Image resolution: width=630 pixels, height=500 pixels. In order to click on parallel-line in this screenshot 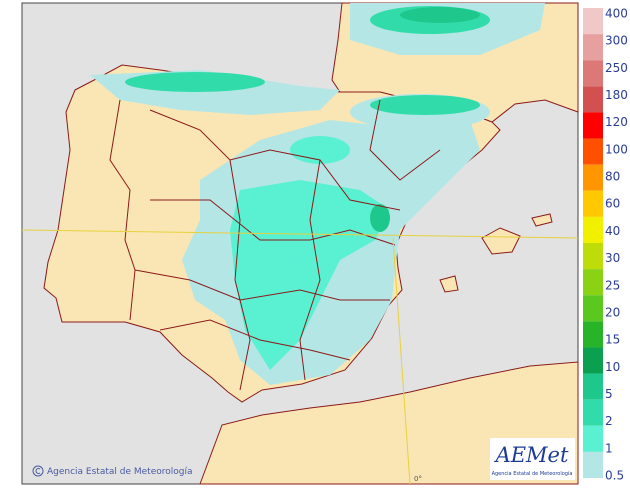, I will do `click(300, 234)`.